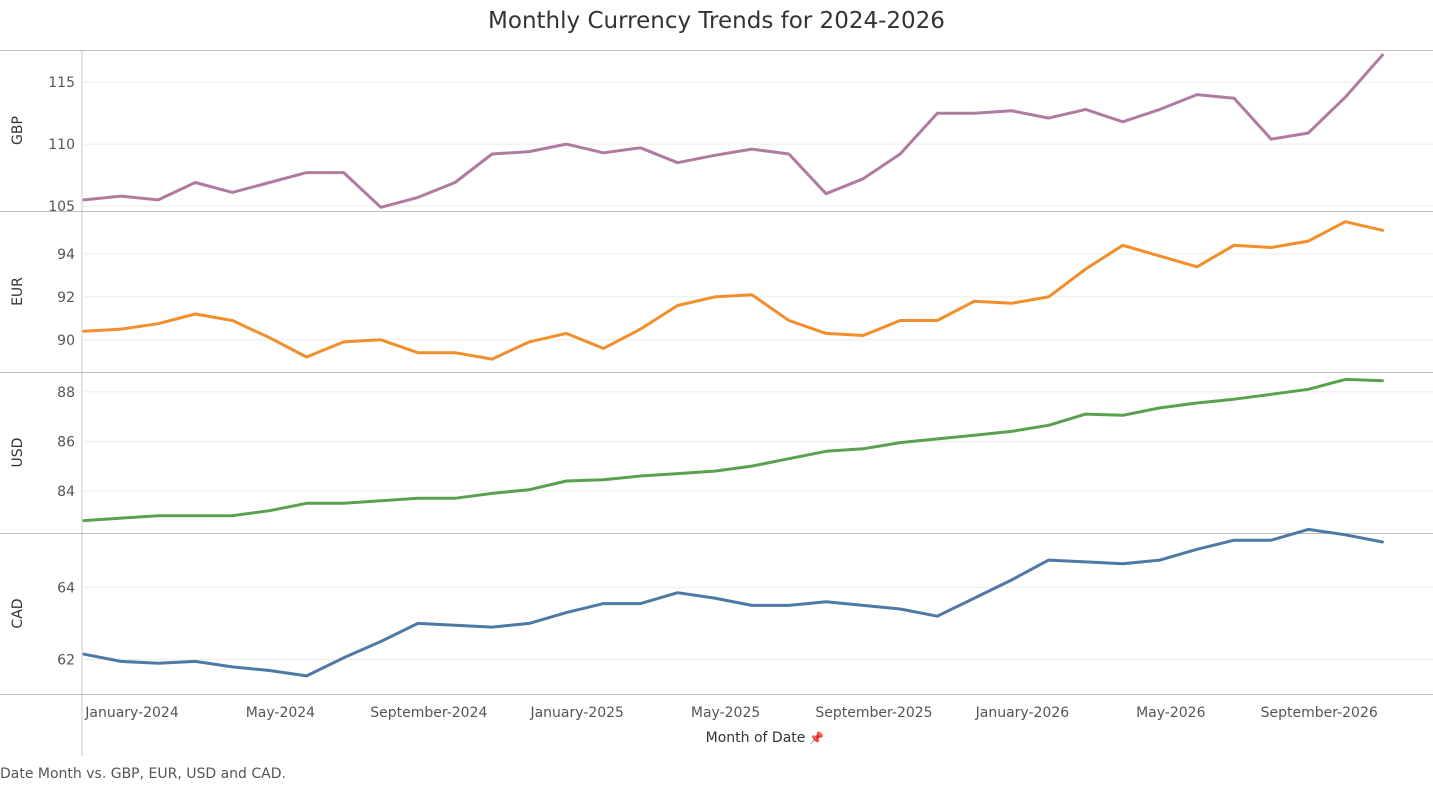  Describe the element at coordinates (873, 713) in the screenshot. I see `x-tick-label: September-2025` at that location.